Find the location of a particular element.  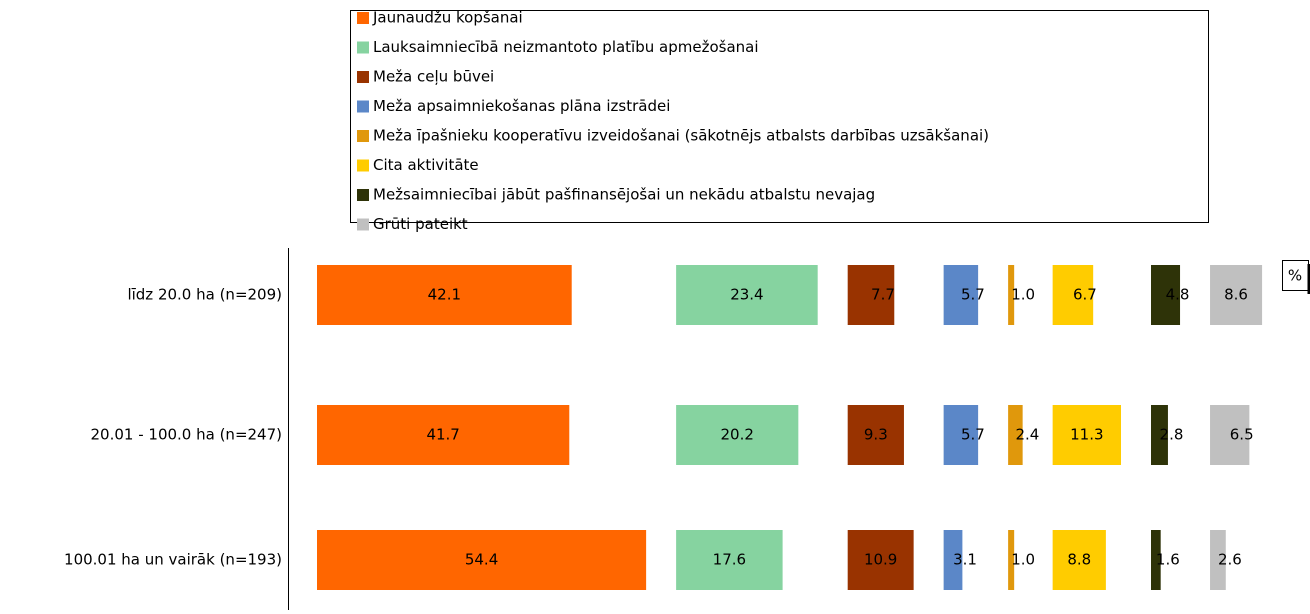

value-label: 3.1 is located at coordinates (965, 560).